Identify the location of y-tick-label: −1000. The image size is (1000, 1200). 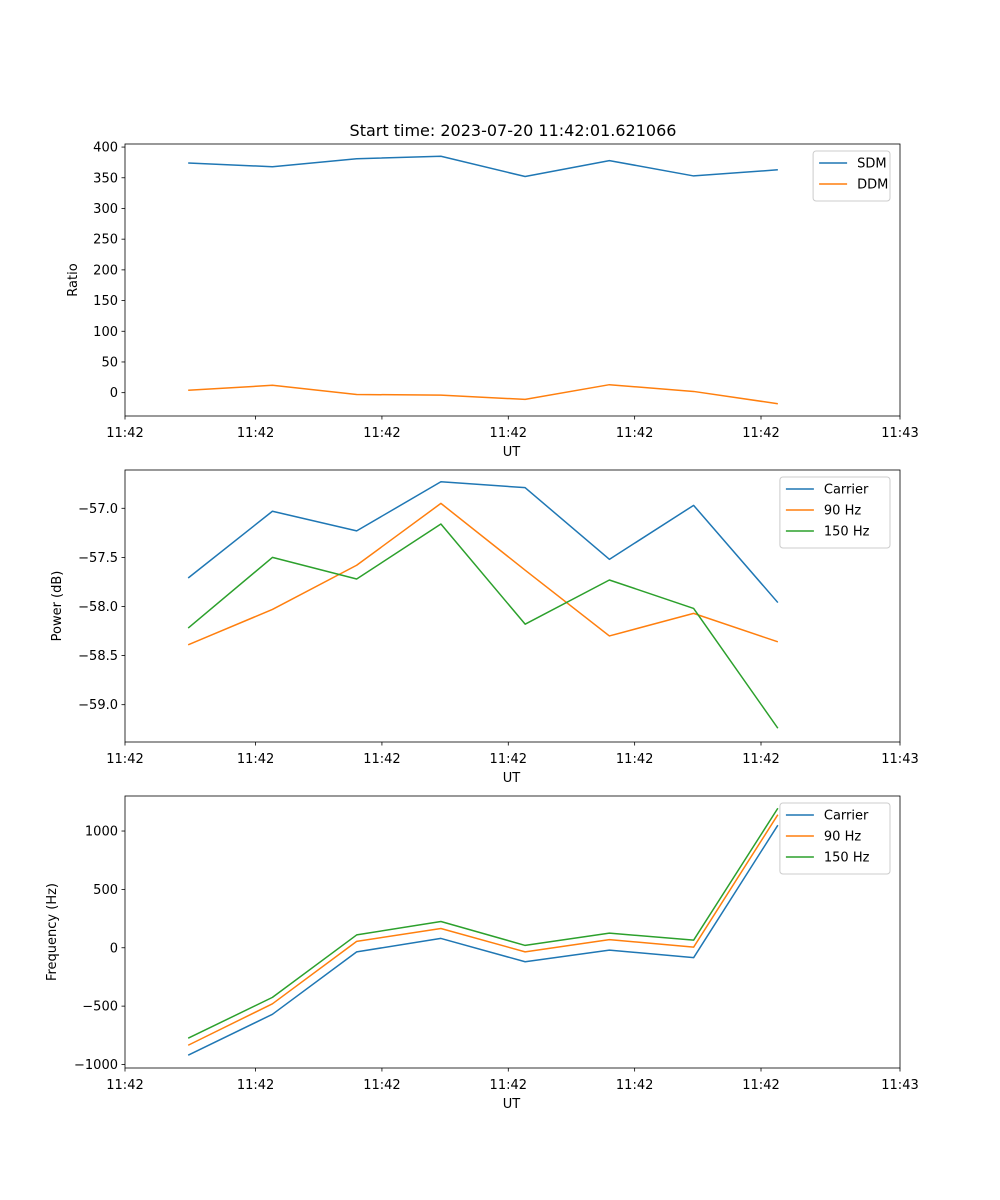
(96, 1065).